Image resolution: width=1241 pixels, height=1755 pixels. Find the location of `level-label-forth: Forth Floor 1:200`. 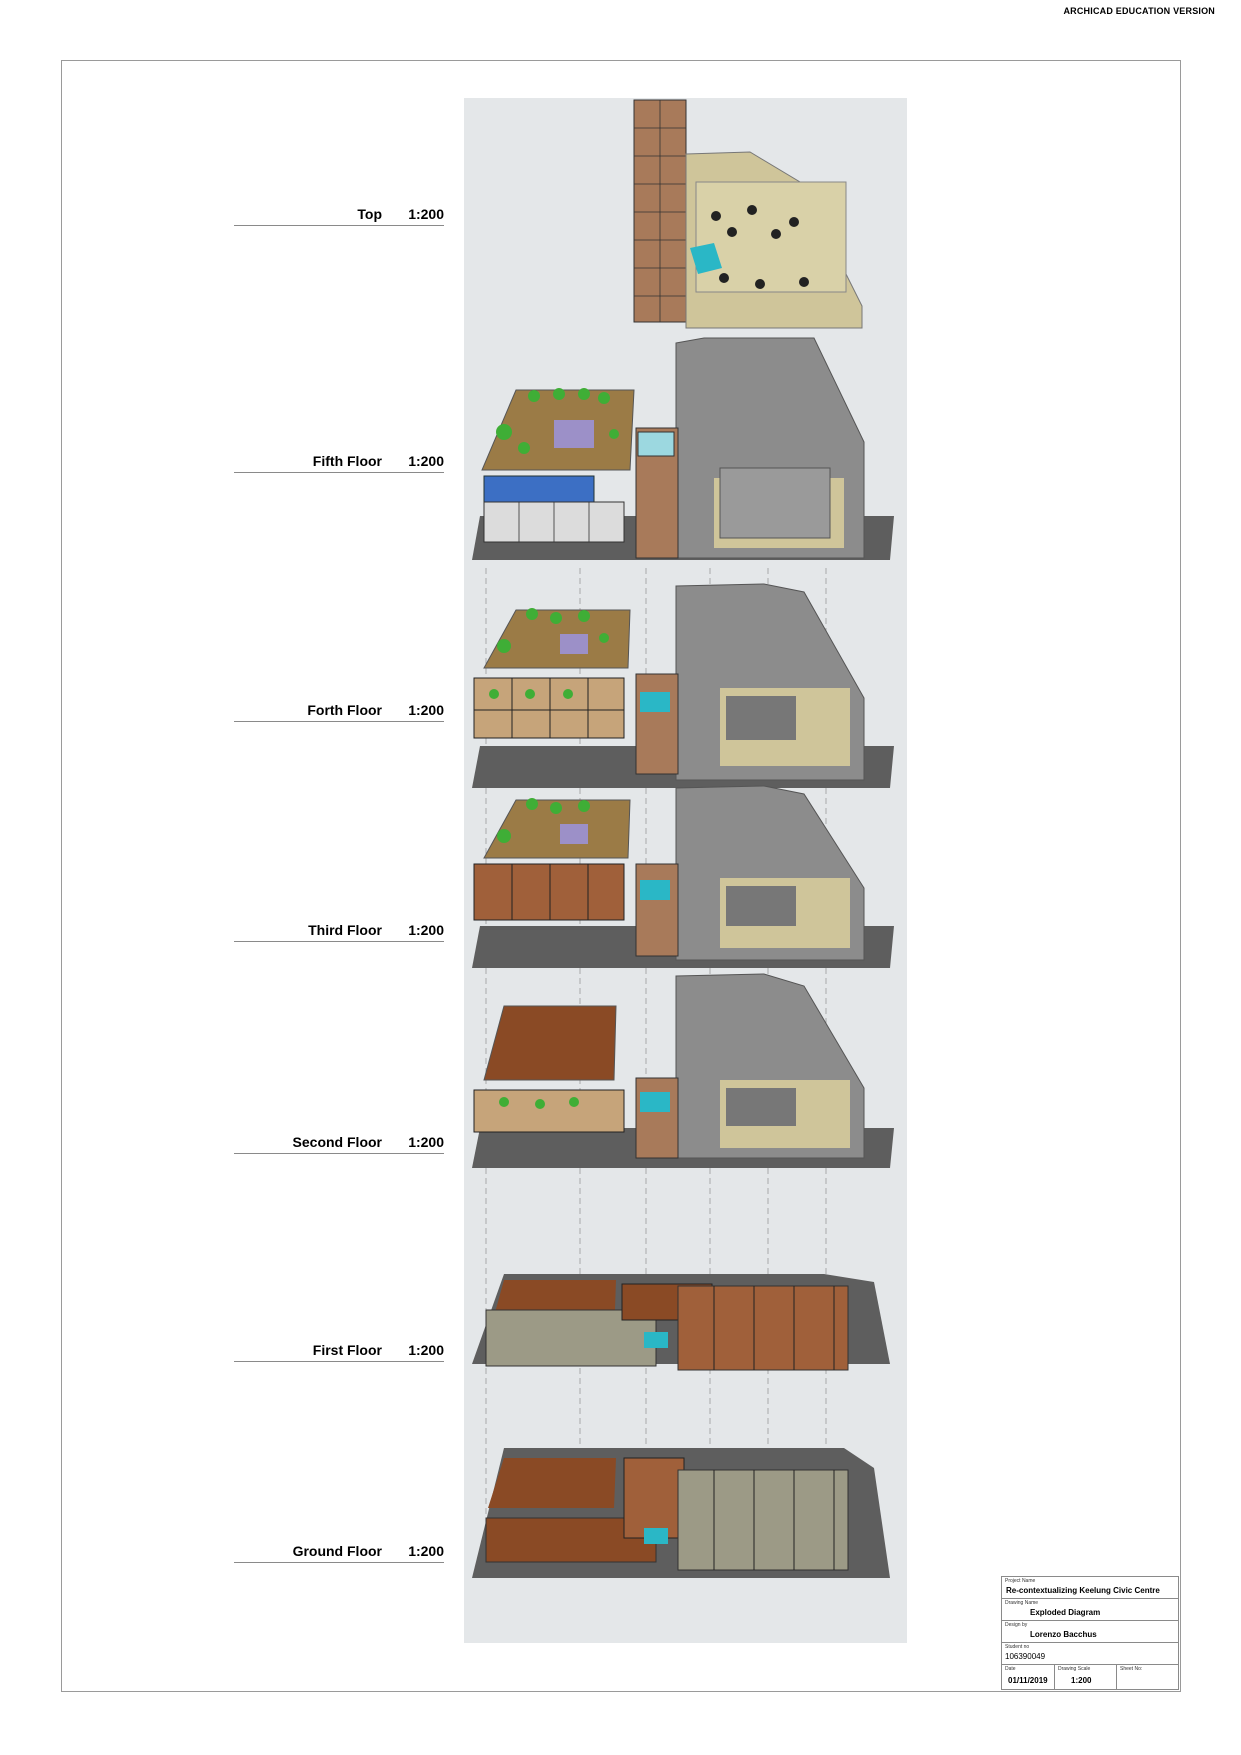

level-label-forth: Forth Floor 1:200 is located at coordinates (339, 710).